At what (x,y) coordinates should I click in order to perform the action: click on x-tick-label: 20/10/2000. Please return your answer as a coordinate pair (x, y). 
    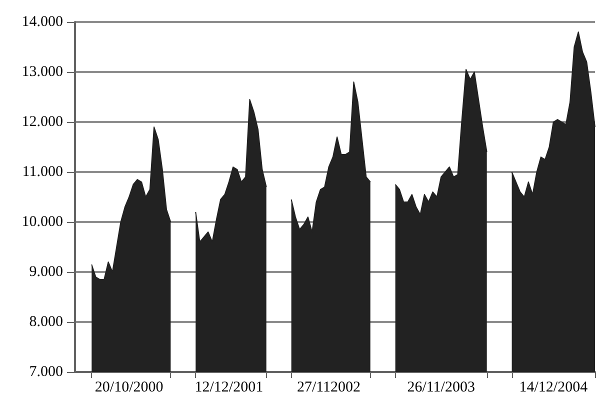
    Looking at the image, I should click on (129, 388).